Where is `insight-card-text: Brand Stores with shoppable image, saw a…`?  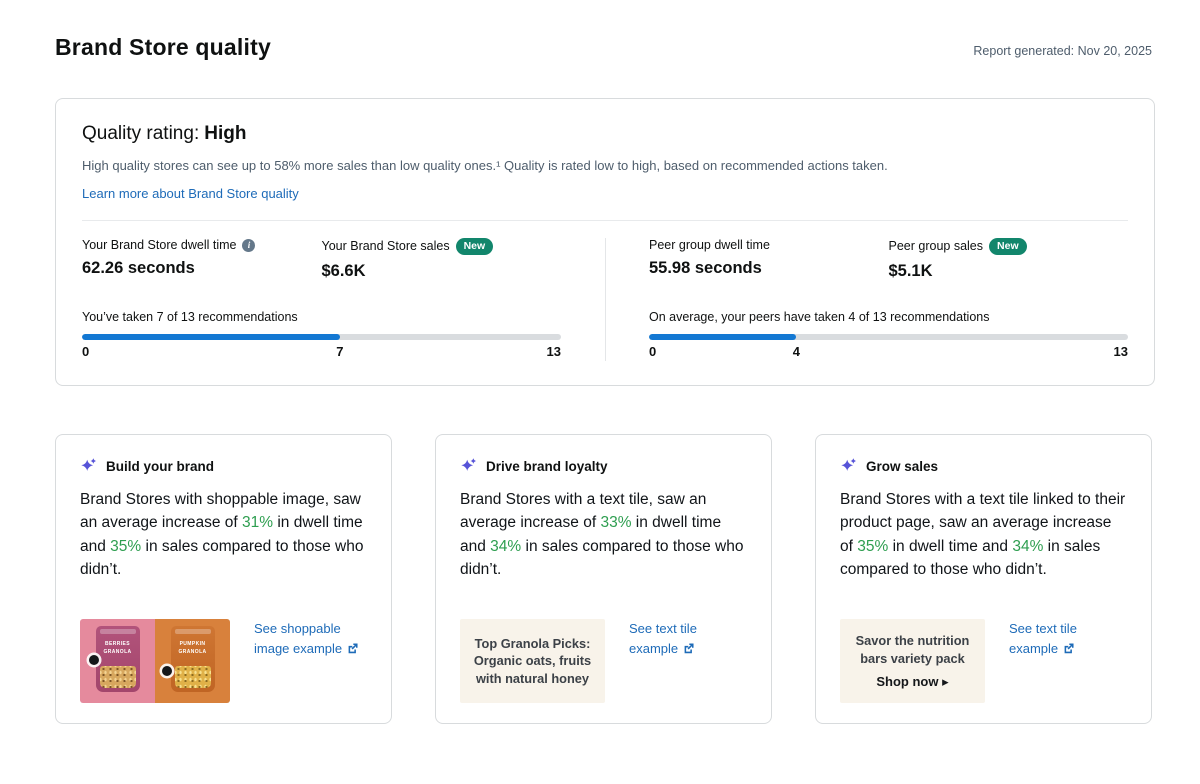
insight-card-text: Brand Stores with shoppable image, saw a… is located at coordinates (222, 534).